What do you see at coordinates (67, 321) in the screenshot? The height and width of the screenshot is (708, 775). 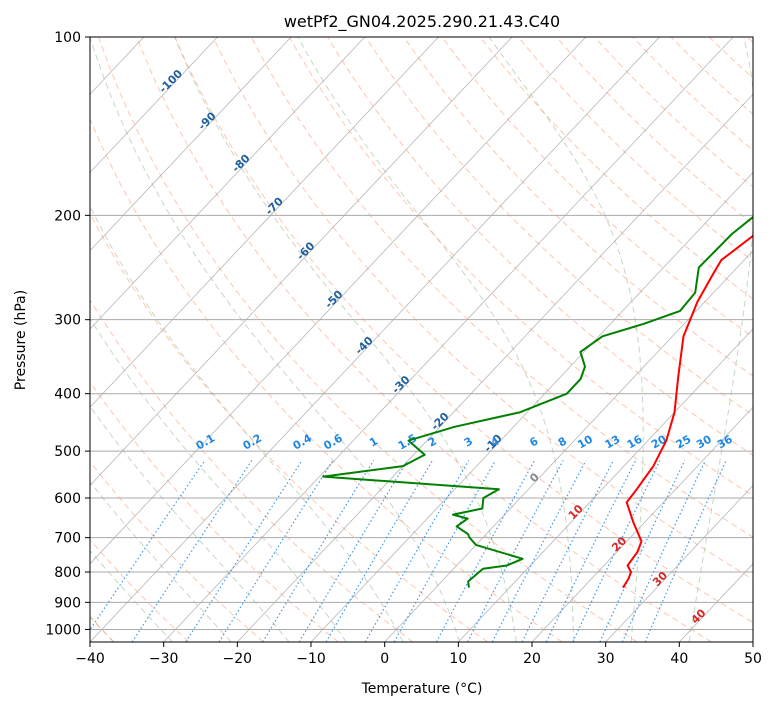 I see `y-tick-label: 300` at bounding box center [67, 321].